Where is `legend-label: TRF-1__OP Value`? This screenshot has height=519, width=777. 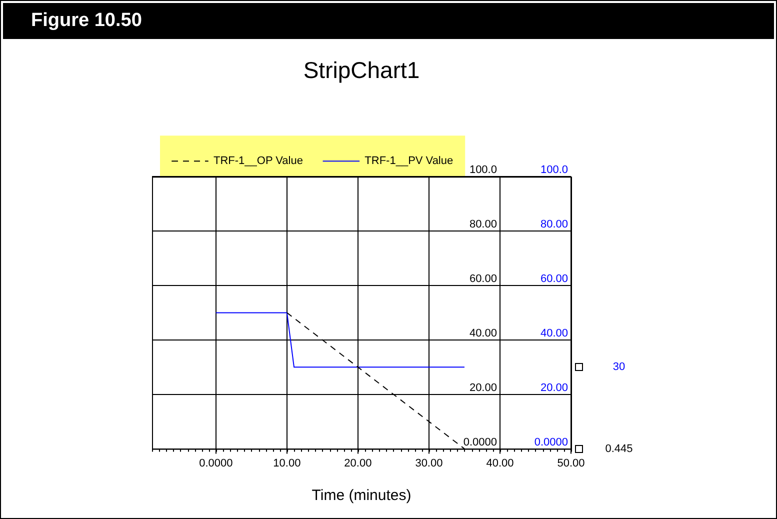
legend-label: TRF-1__OP Value is located at coordinates (258, 161).